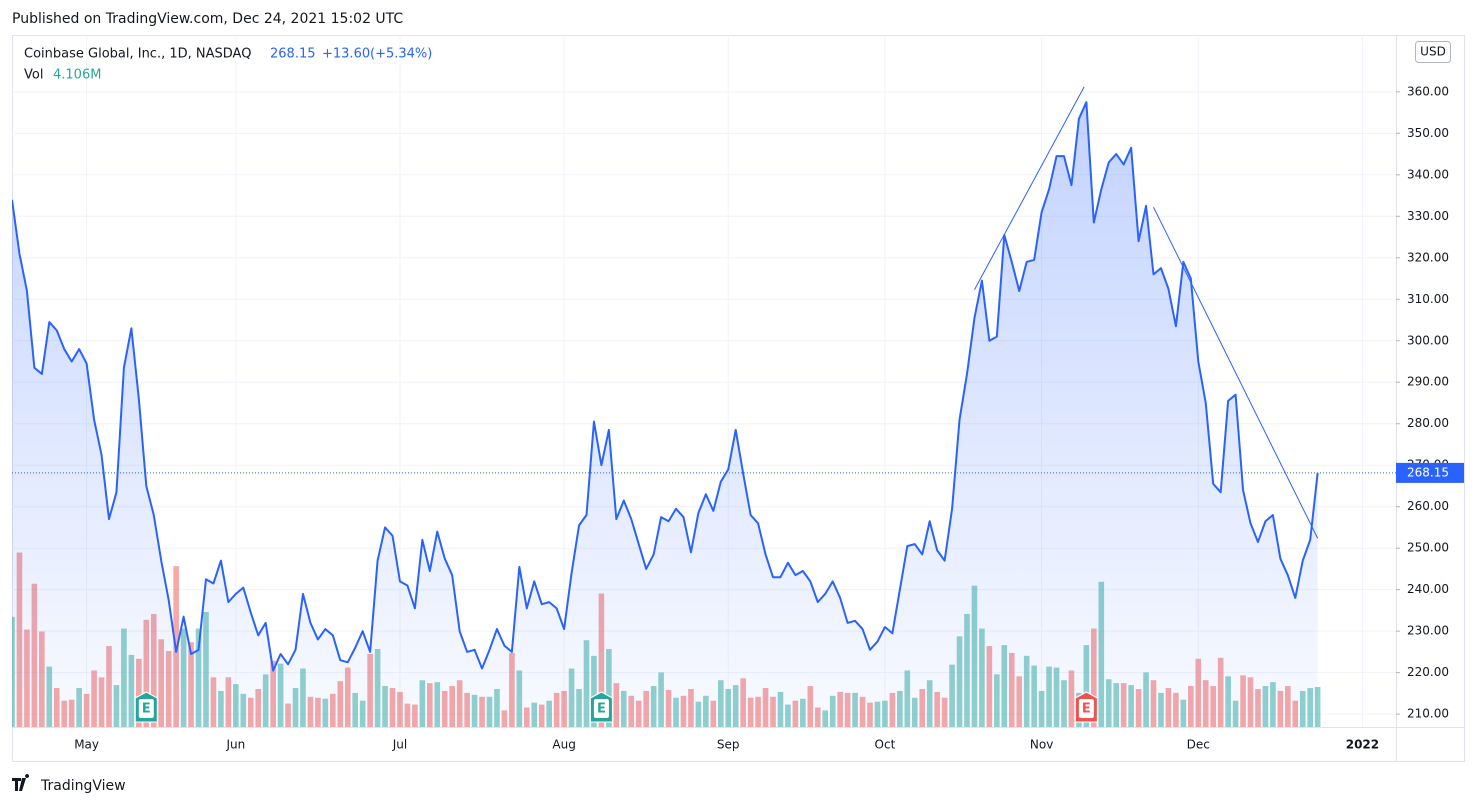 The height and width of the screenshot is (810, 1478). Describe the element at coordinates (1041, 745) in the screenshot. I see `x-tick-label: Nov` at that location.